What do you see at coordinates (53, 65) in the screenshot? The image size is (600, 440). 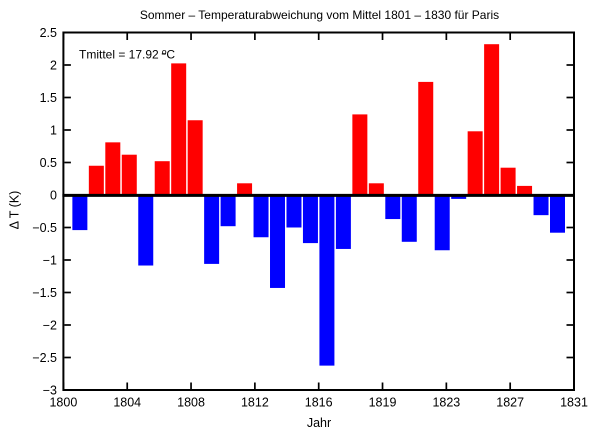 I see `svg-text: 2` at bounding box center [53, 65].